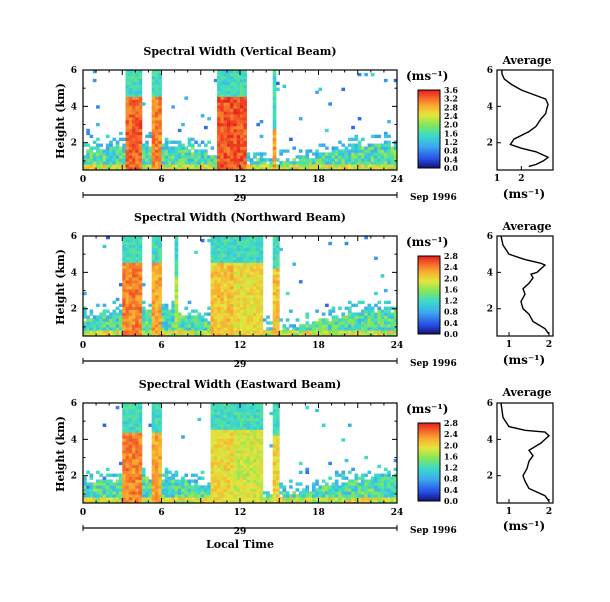 This screenshot has width=610, height=602. I want to click on x-tick-label: 18, so click(318, 180).